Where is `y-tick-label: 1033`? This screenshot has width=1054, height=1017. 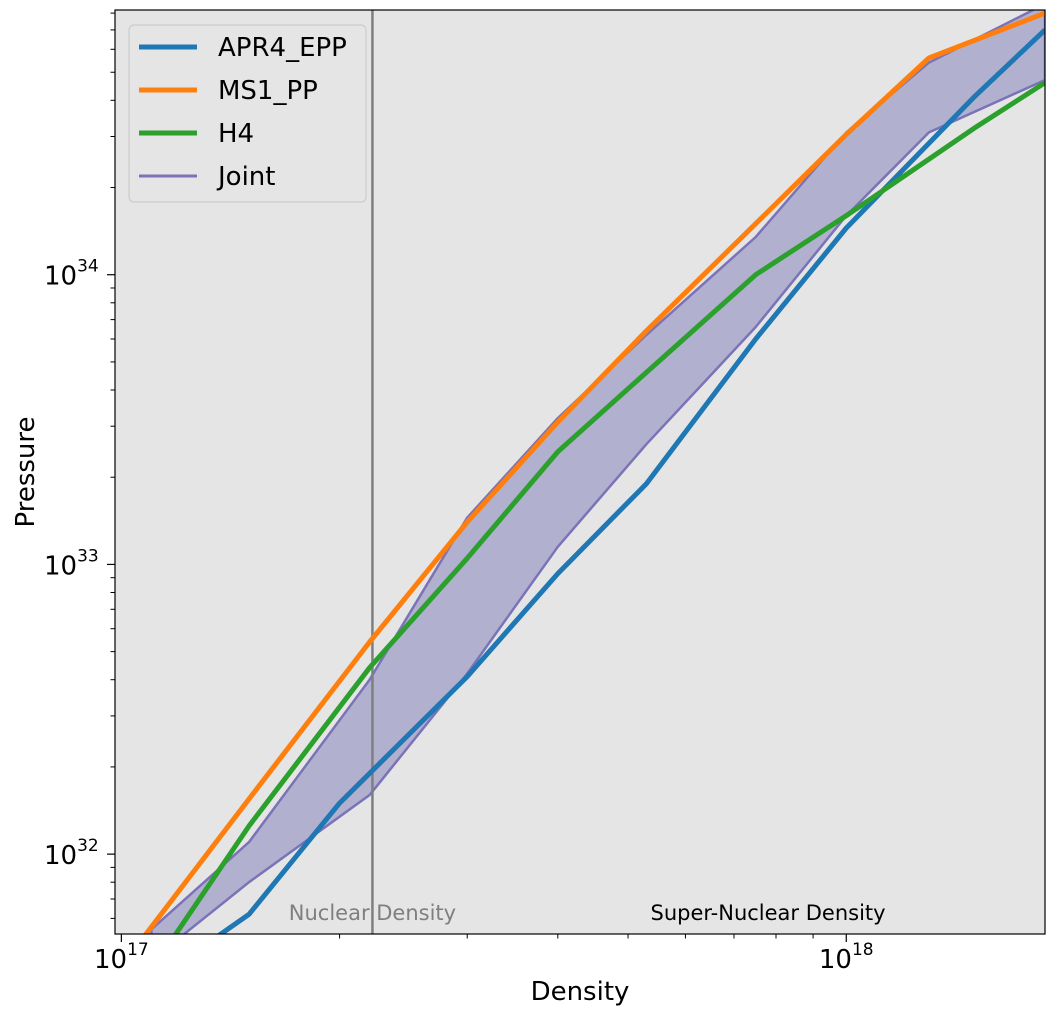 y-tick-label: 1033 is located at coordinates (71, 563).